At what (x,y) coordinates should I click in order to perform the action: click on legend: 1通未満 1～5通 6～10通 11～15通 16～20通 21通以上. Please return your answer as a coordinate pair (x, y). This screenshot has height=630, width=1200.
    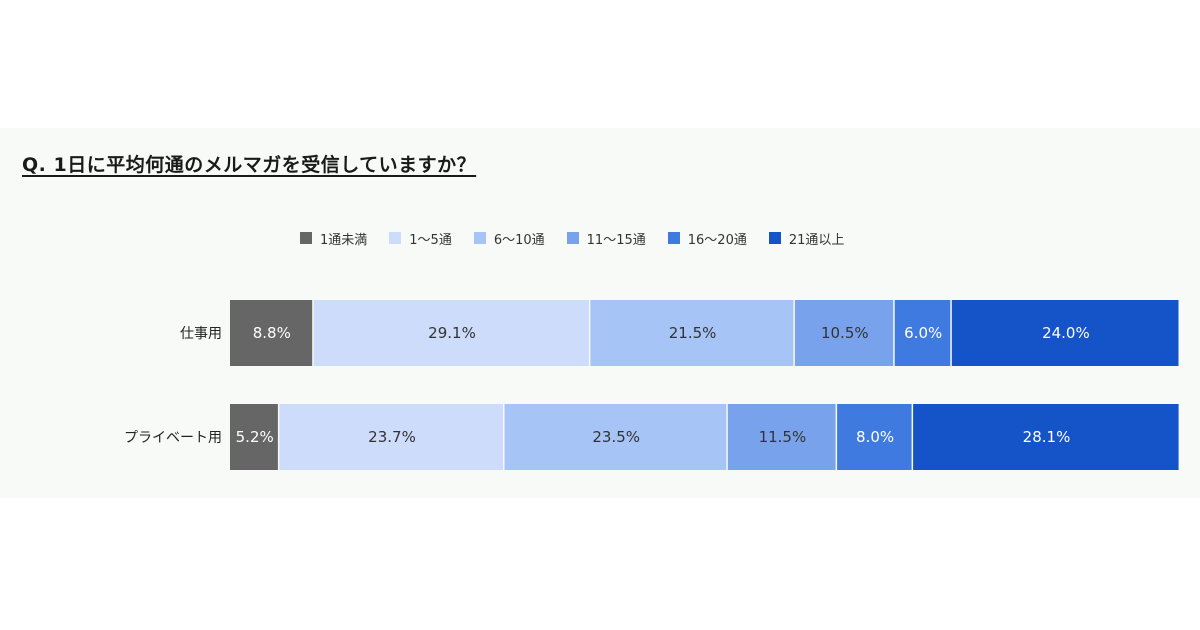
    Looking at the image, I should click on (583, 238).